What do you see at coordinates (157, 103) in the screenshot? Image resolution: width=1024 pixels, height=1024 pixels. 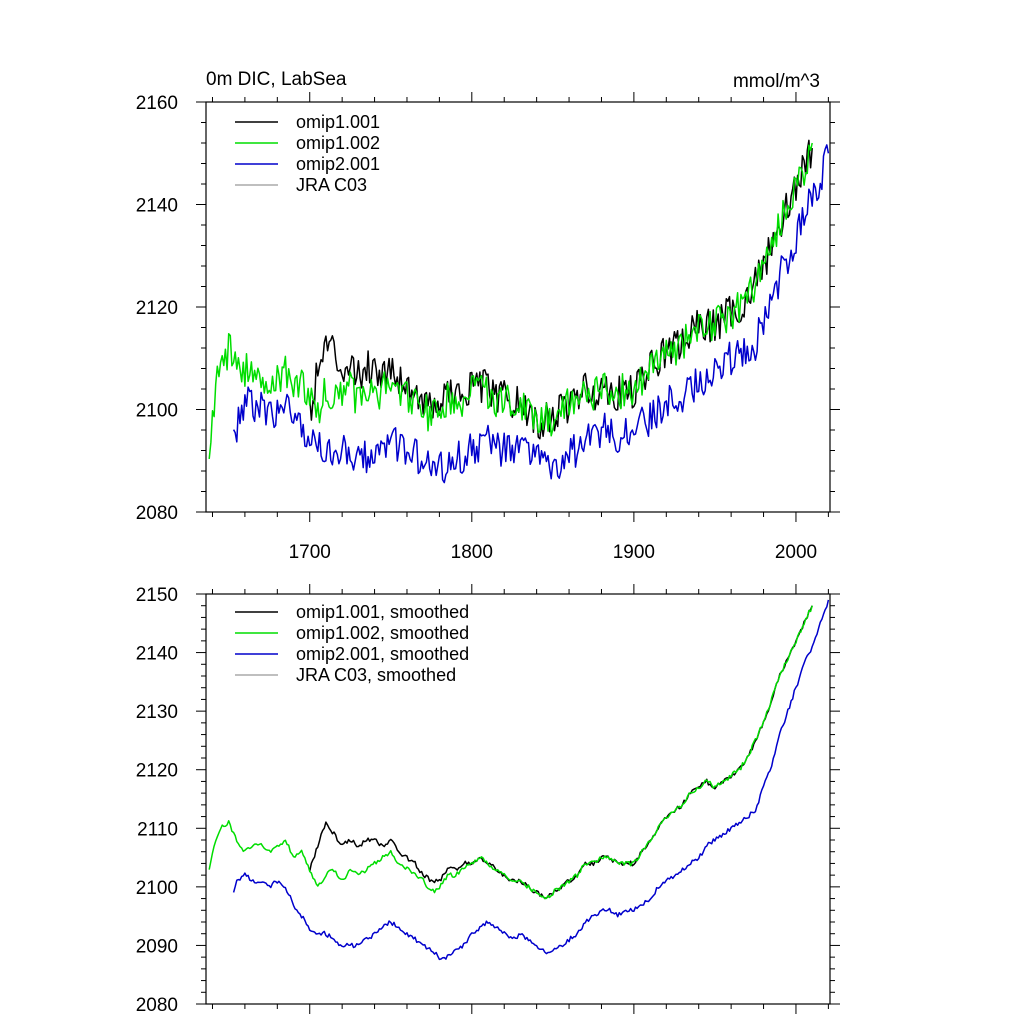 I see `y-tick-label: 2160` at bounding box center [157, 103].